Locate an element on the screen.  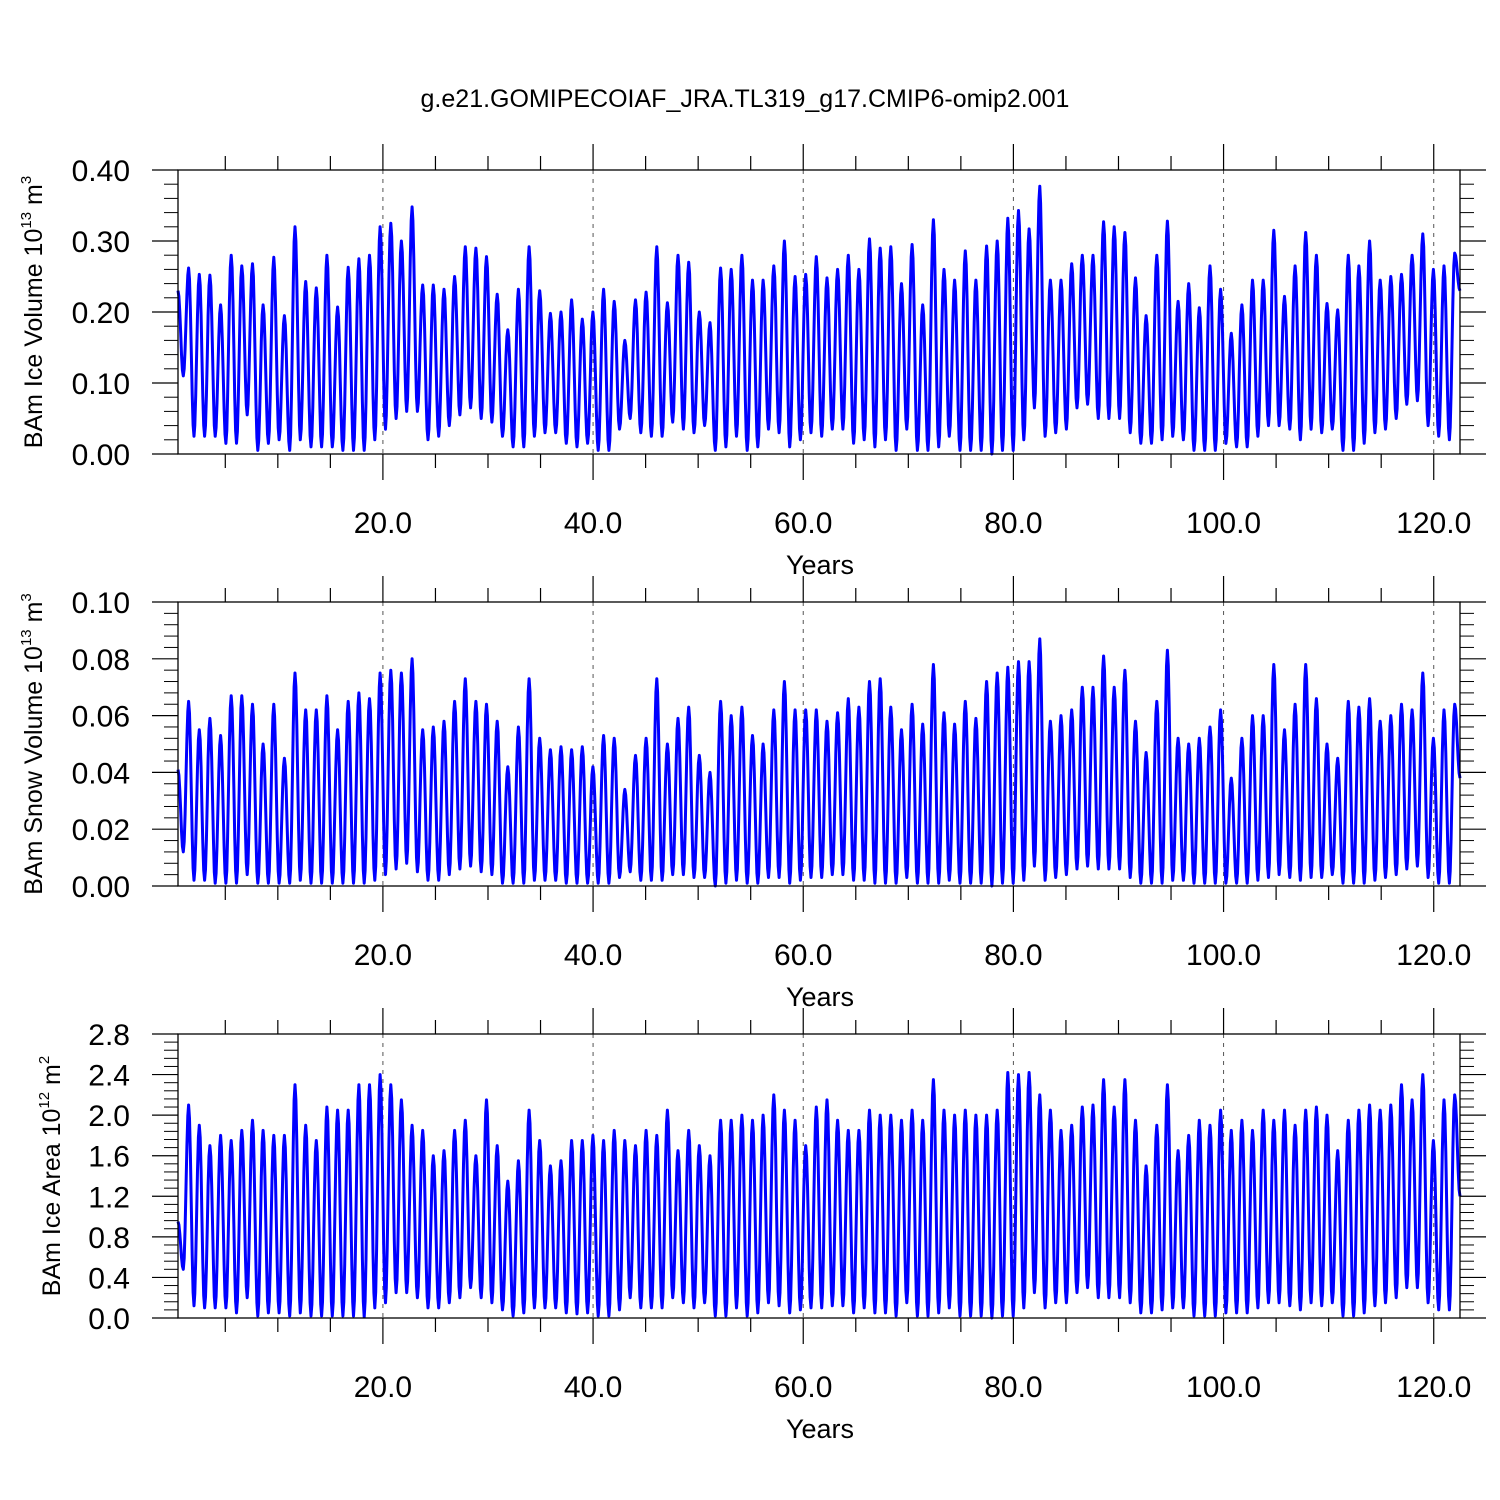
y-tick-label-1: 0.4 is located at coordinates (109, 1278).